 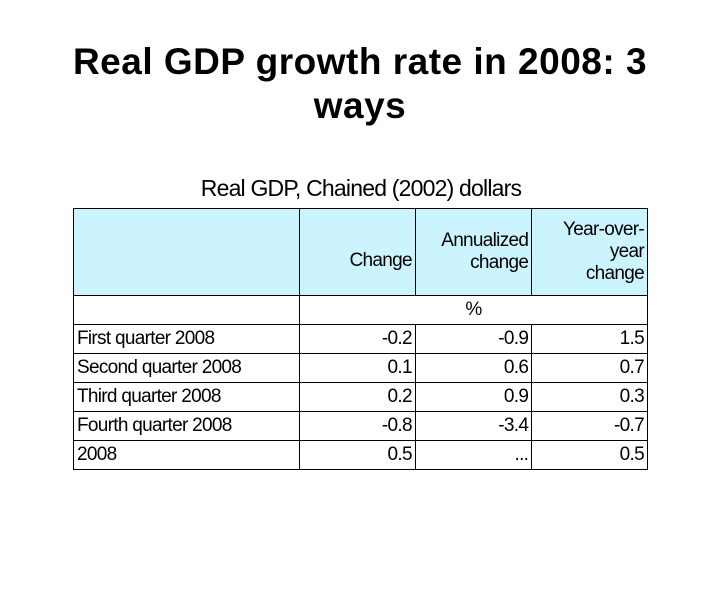 I want to click on unit-row: %, so click(x=360, y=310).